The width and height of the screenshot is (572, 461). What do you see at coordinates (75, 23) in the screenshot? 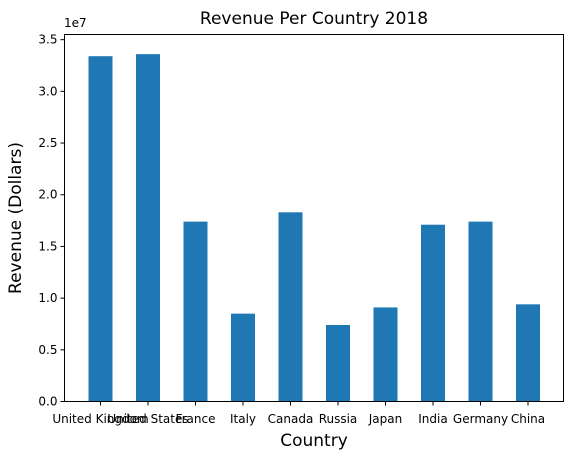
I see `y-scale-offset-label: 1e7` at bounding box center [75, 23].